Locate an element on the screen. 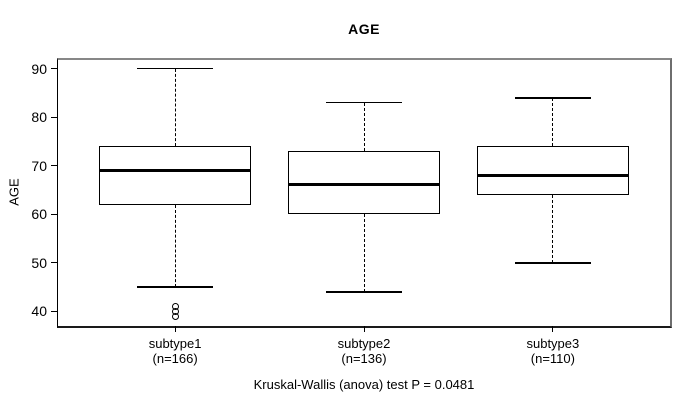 This screenshot has width=700, height=400. y-axis-tick-label: 70 is located at coordinates (39, 165).